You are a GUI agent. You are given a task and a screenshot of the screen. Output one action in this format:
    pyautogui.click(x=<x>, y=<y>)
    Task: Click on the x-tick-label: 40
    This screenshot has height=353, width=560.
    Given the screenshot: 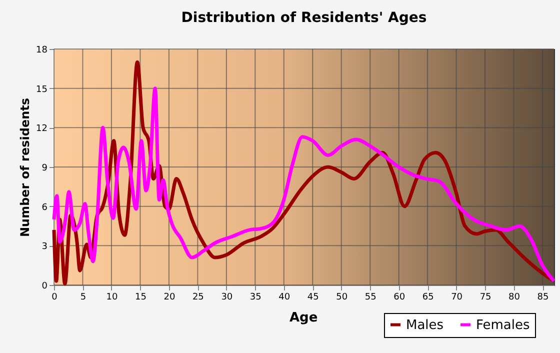 What is the action you would take?
    pyautogui.click(x=284, y=297)
    